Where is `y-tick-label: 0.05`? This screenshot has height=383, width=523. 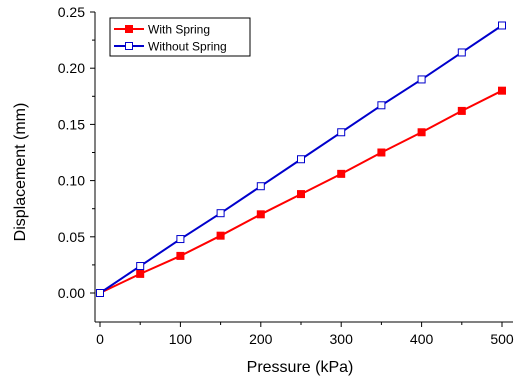 y-tick-label: 0.05 is located at coordinates (71, 237).